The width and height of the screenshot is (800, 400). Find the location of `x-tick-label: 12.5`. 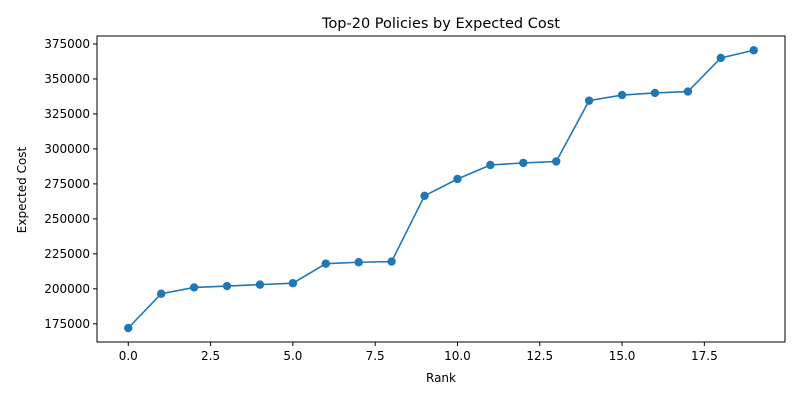

x-tick-label: 12.5 is located at coordinates (539, 356).